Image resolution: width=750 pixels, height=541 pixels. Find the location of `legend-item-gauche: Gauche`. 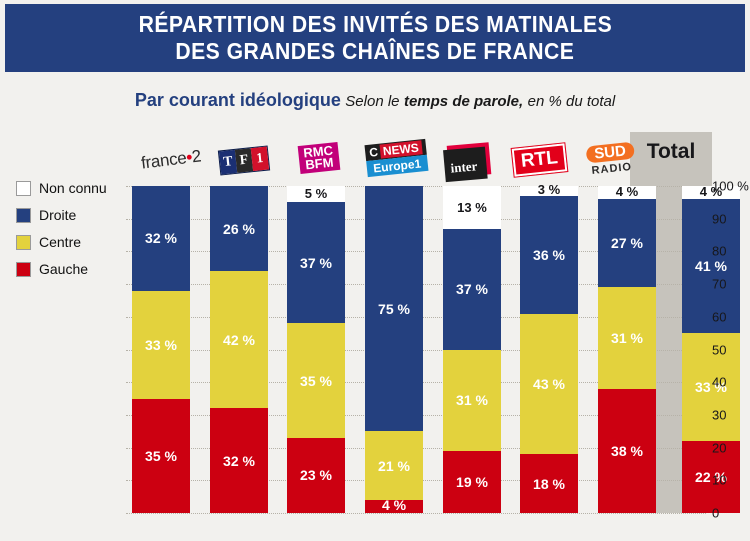

legend-item-gauche: Gauche is located at coordinates (71, 269).